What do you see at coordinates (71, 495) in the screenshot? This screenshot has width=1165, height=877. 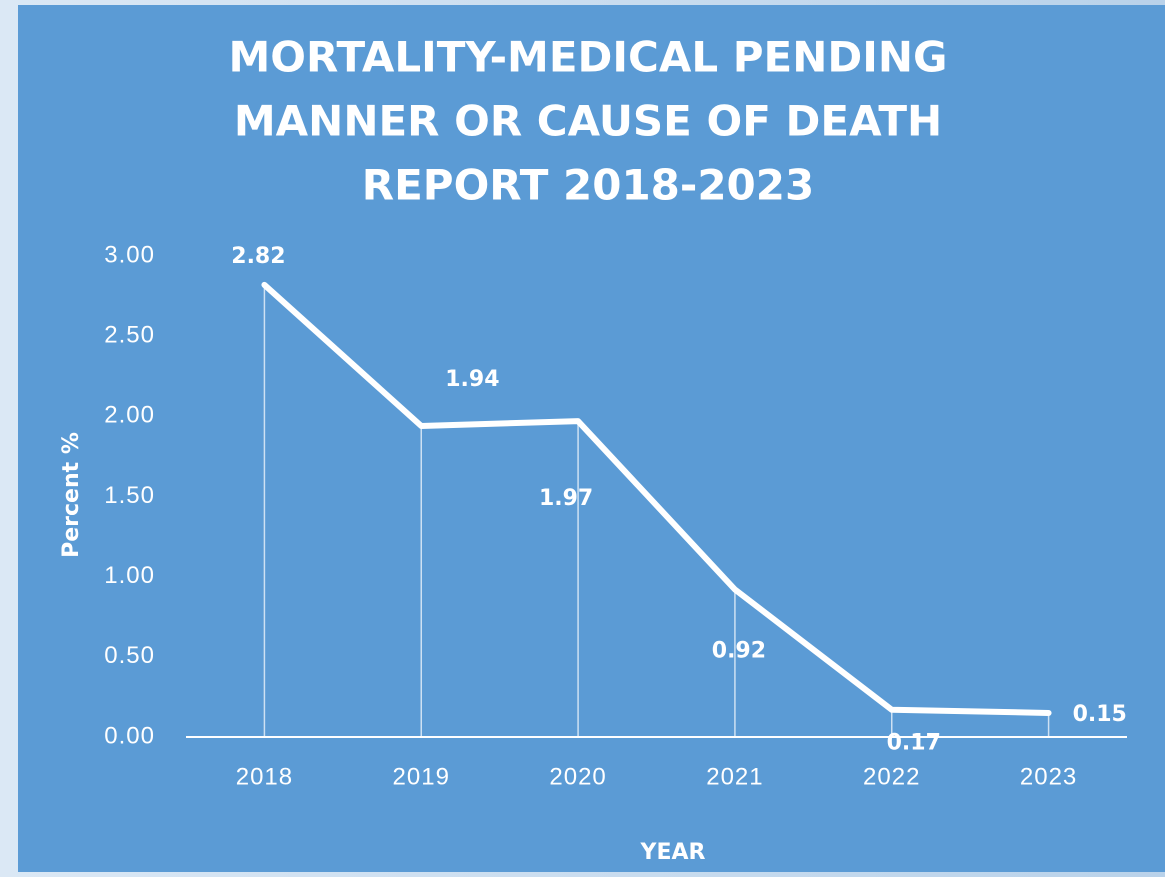 I see `y-axis-label: Percent %` at bounding box center [71, 495].